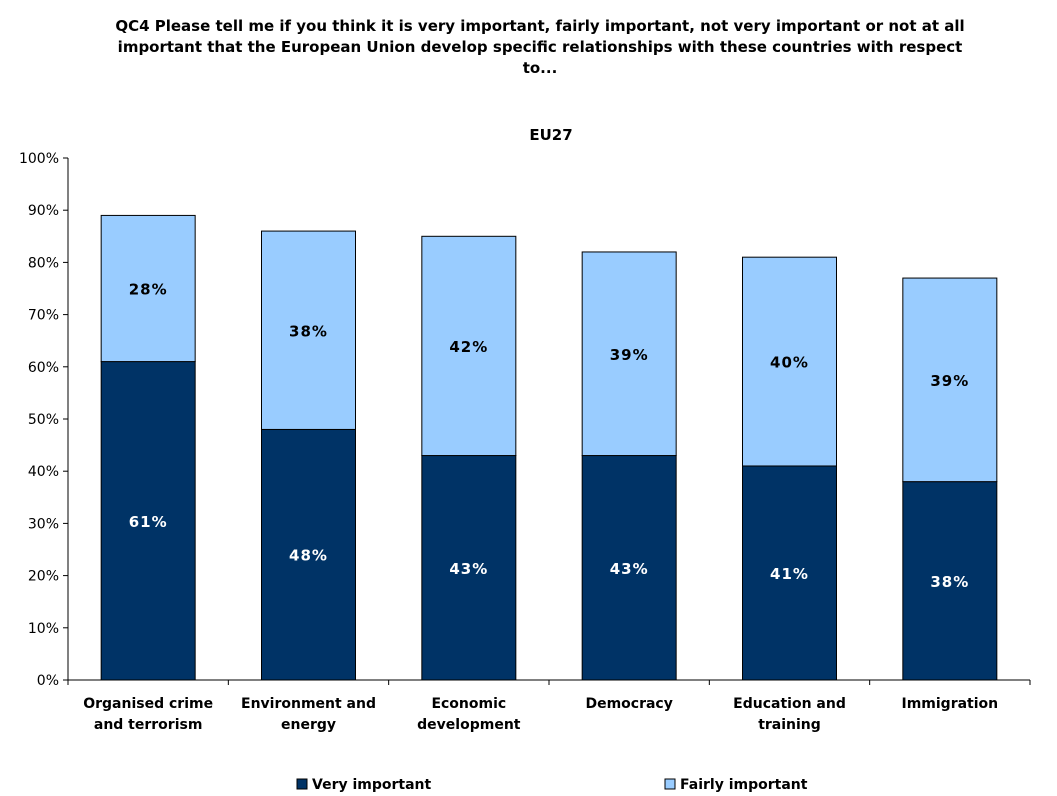 This screenshot has height=796, width=1057. What do you see at coordinates (43, 524) in the screenshot?
I see `y-tick-label: 30%` at bounding box center [43, 524].